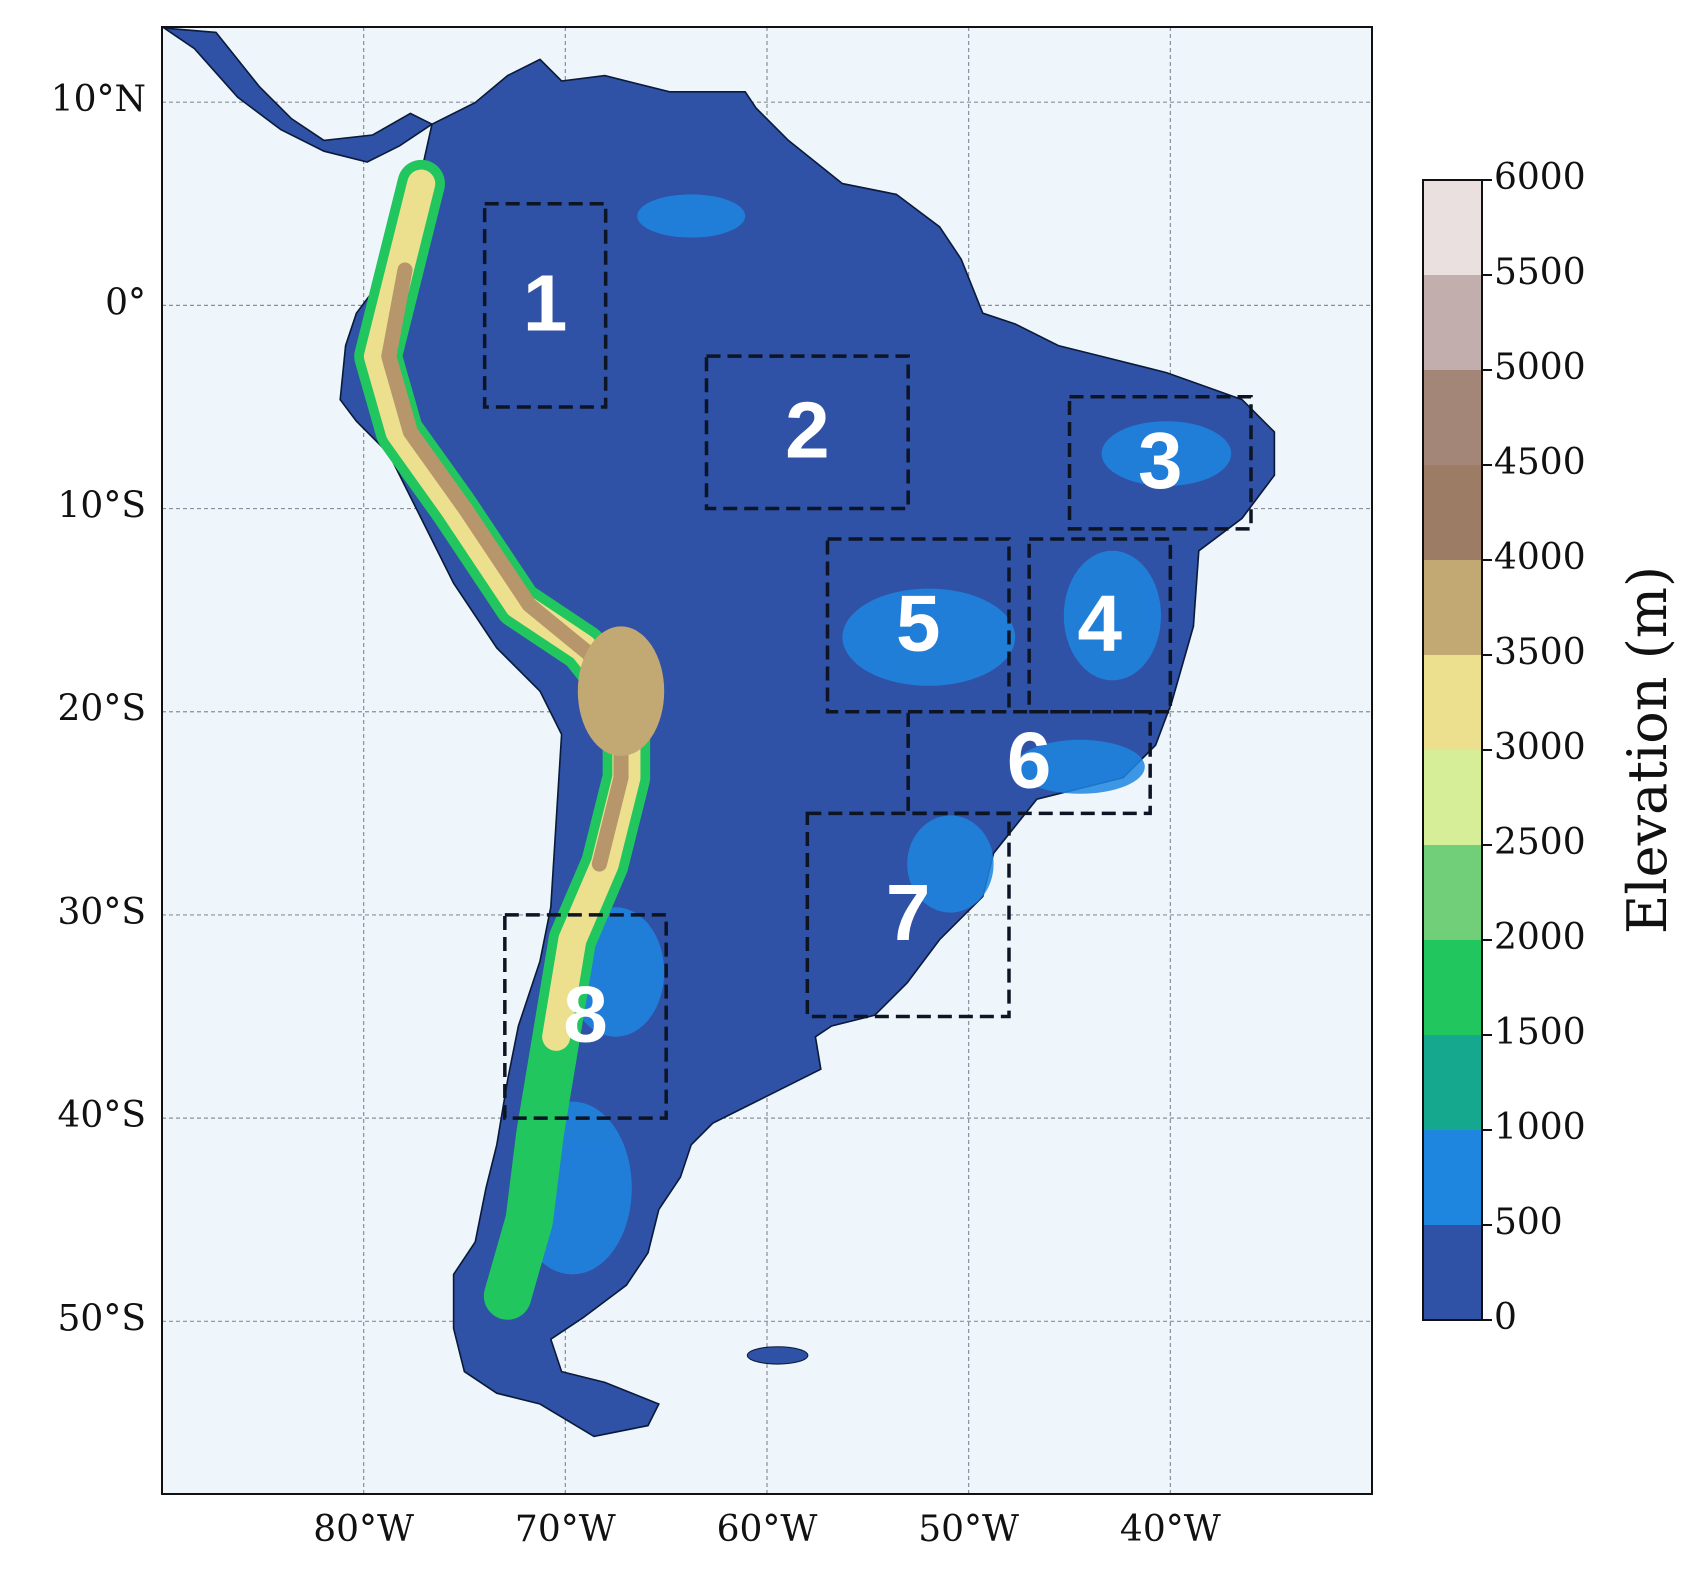 The width and height of the screenshot is (1688, 1575). What do you see at coordinates (1540, 1032) in the screenshot?
I see `colorbar-tick-label: 1500` at bounding box center [1540, 1032].